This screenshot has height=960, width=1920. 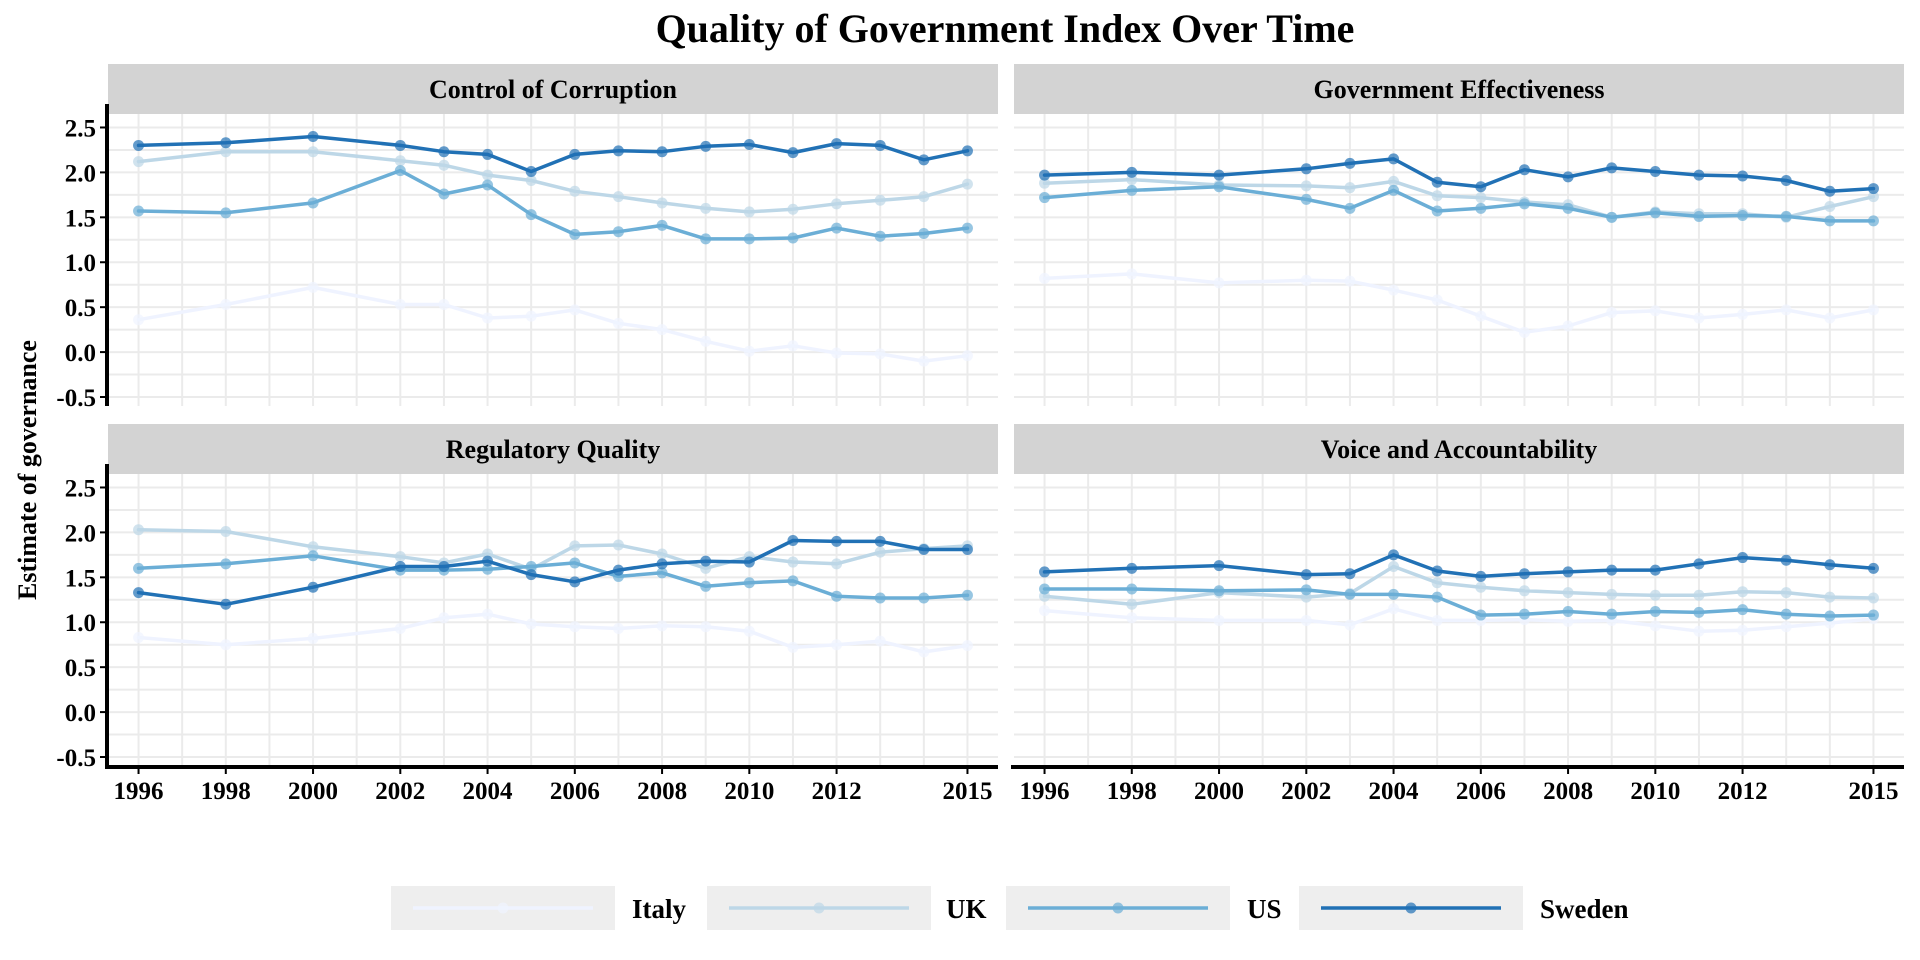 I want to click on y-tick-label: 0.0, so click(x=80, y=713).